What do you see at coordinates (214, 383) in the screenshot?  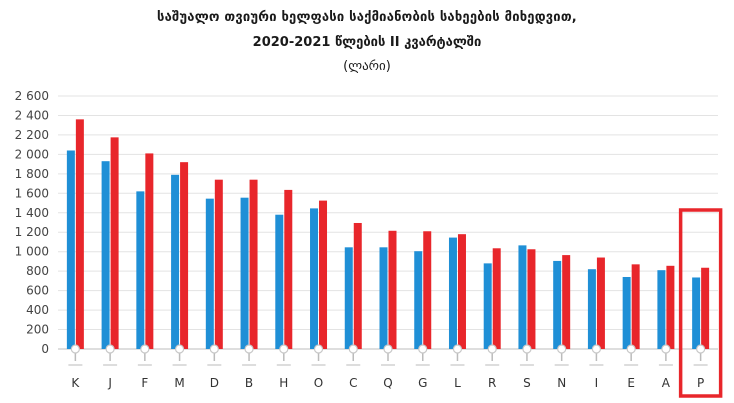 I see `x-category-label: D` at bounding box center [214, 383].